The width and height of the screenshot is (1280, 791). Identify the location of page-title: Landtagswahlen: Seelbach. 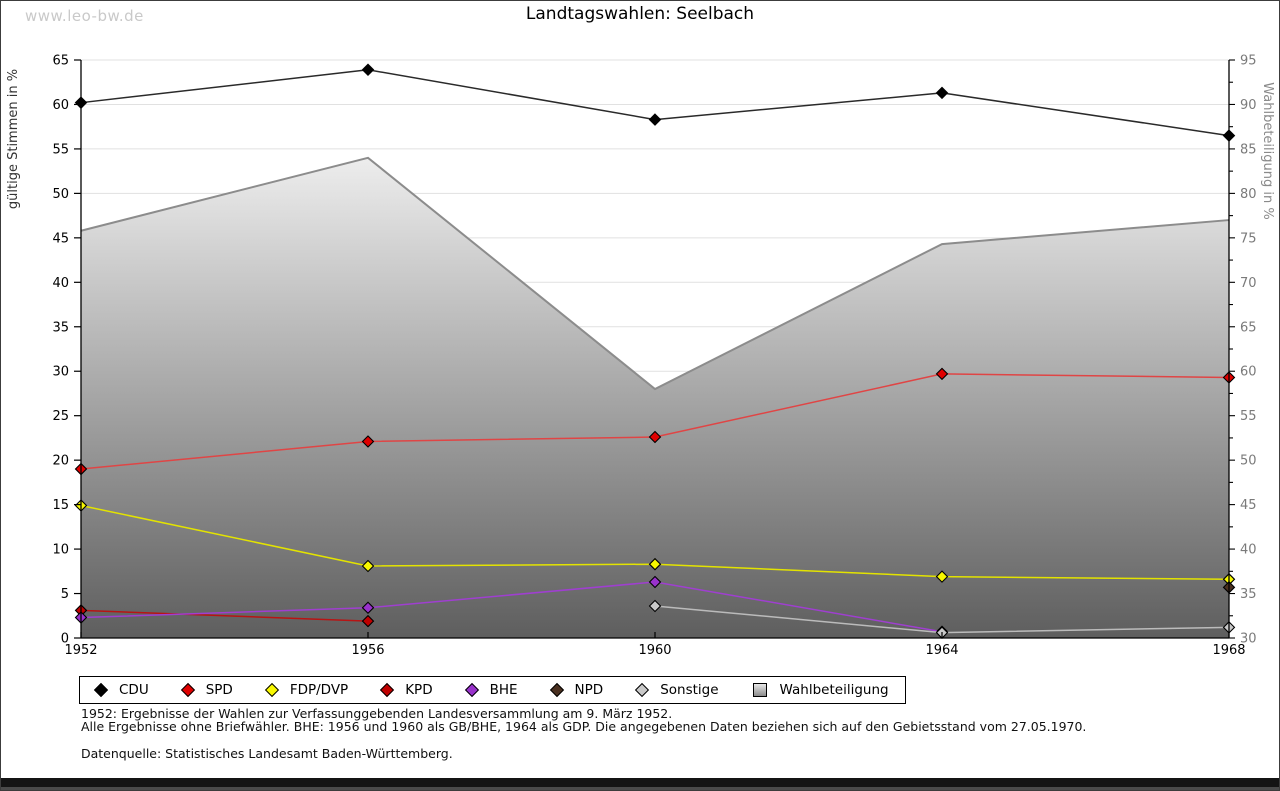
(640, 14).